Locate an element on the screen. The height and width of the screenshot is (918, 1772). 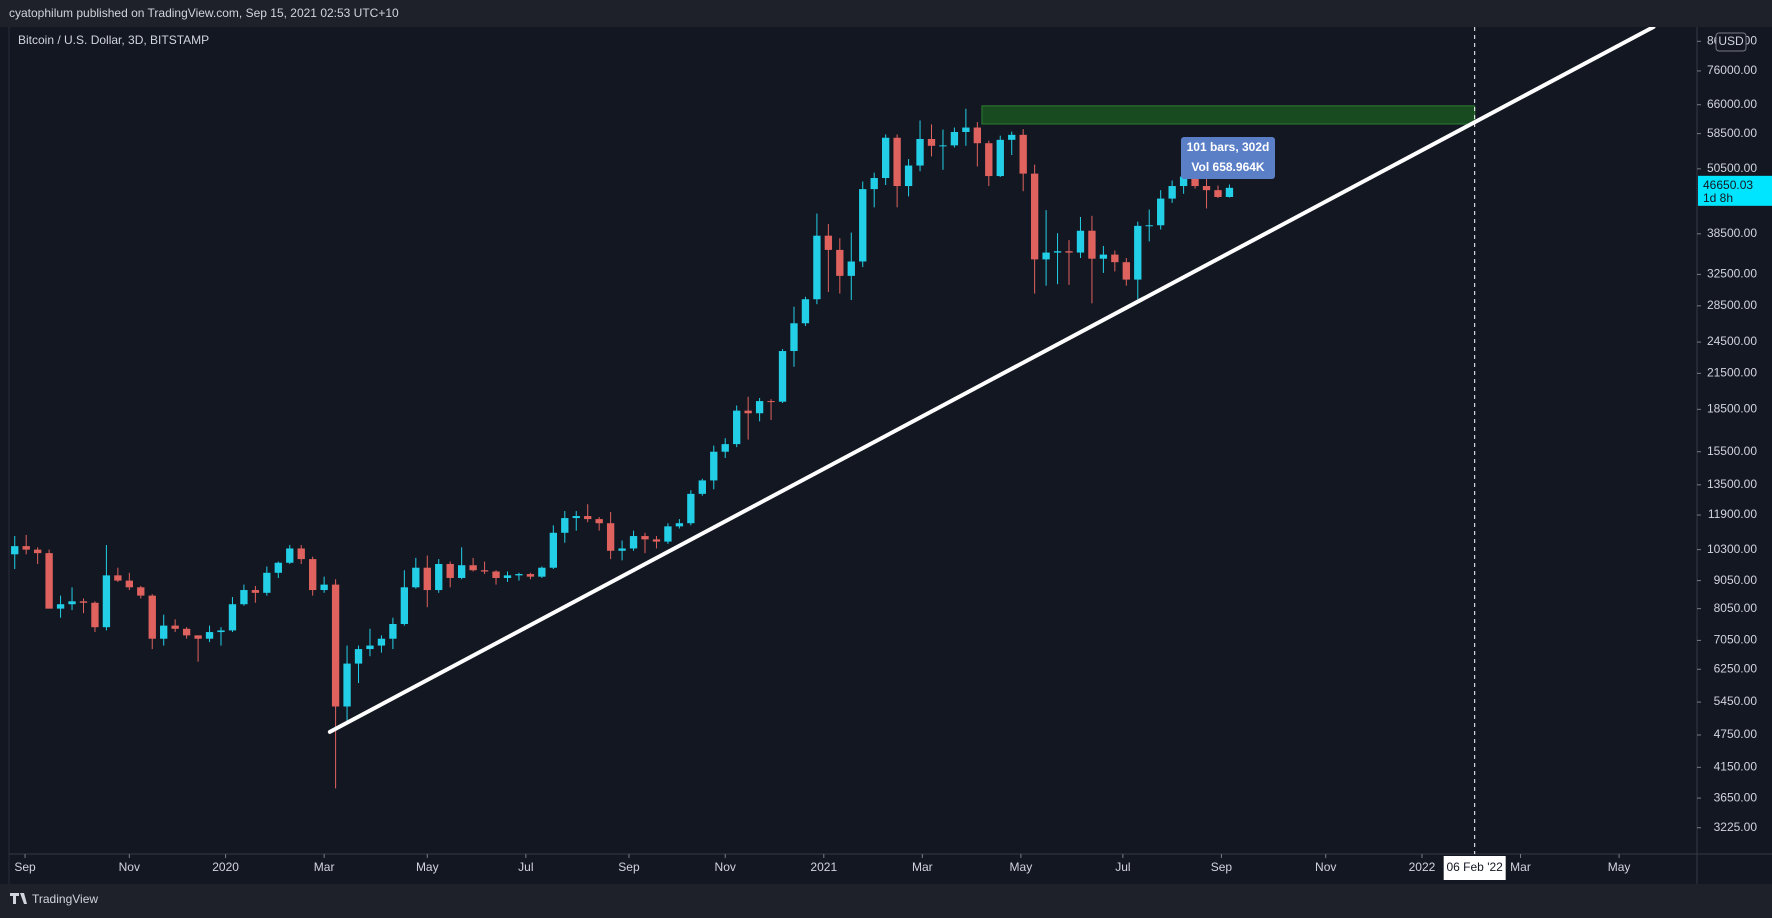
measure-bars: 101 bars, 302d is located at coordinates (1228, 147).